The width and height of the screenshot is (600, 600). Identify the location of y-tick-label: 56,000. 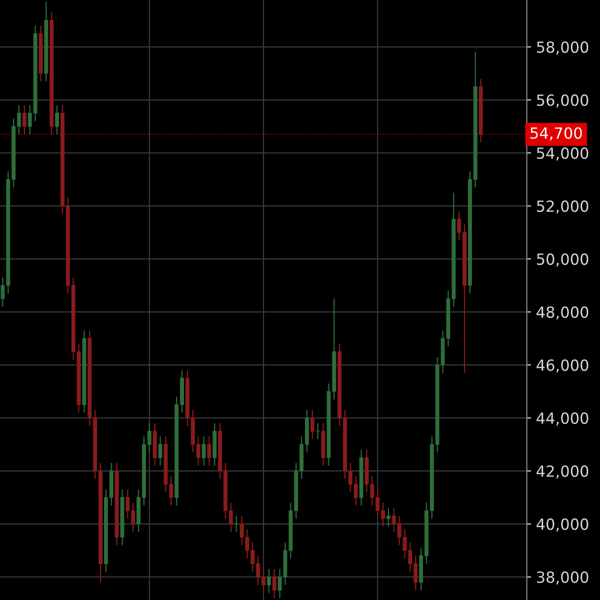
(562, 101).